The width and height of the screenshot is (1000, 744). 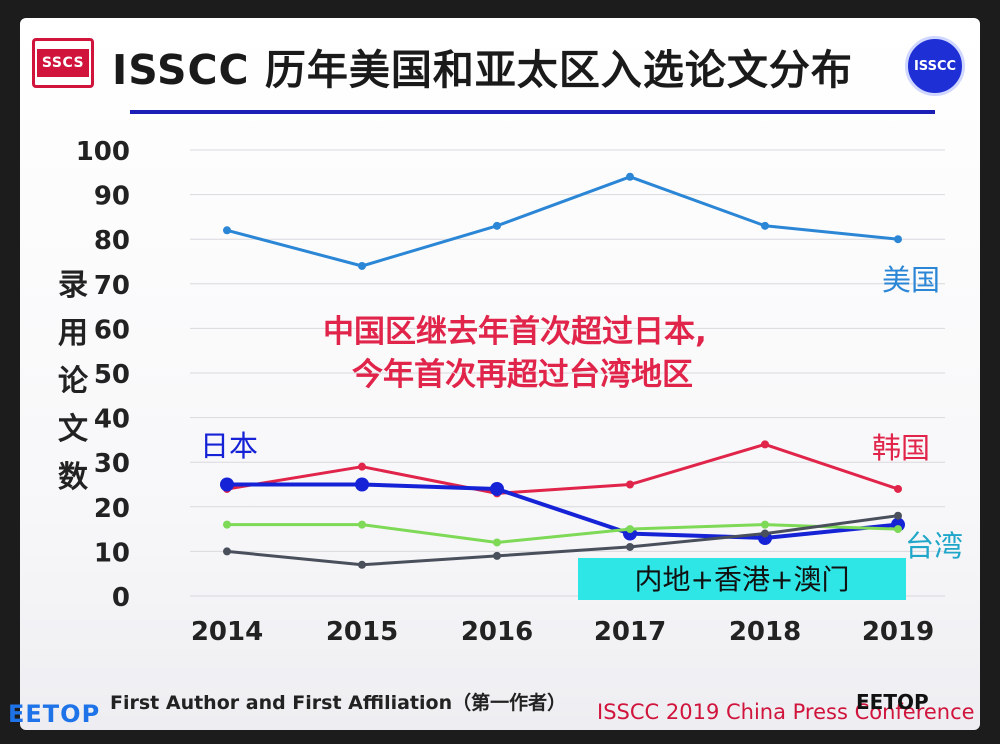 I want to click on isscc-logo: ISSCC, so click(x=935, y=66).